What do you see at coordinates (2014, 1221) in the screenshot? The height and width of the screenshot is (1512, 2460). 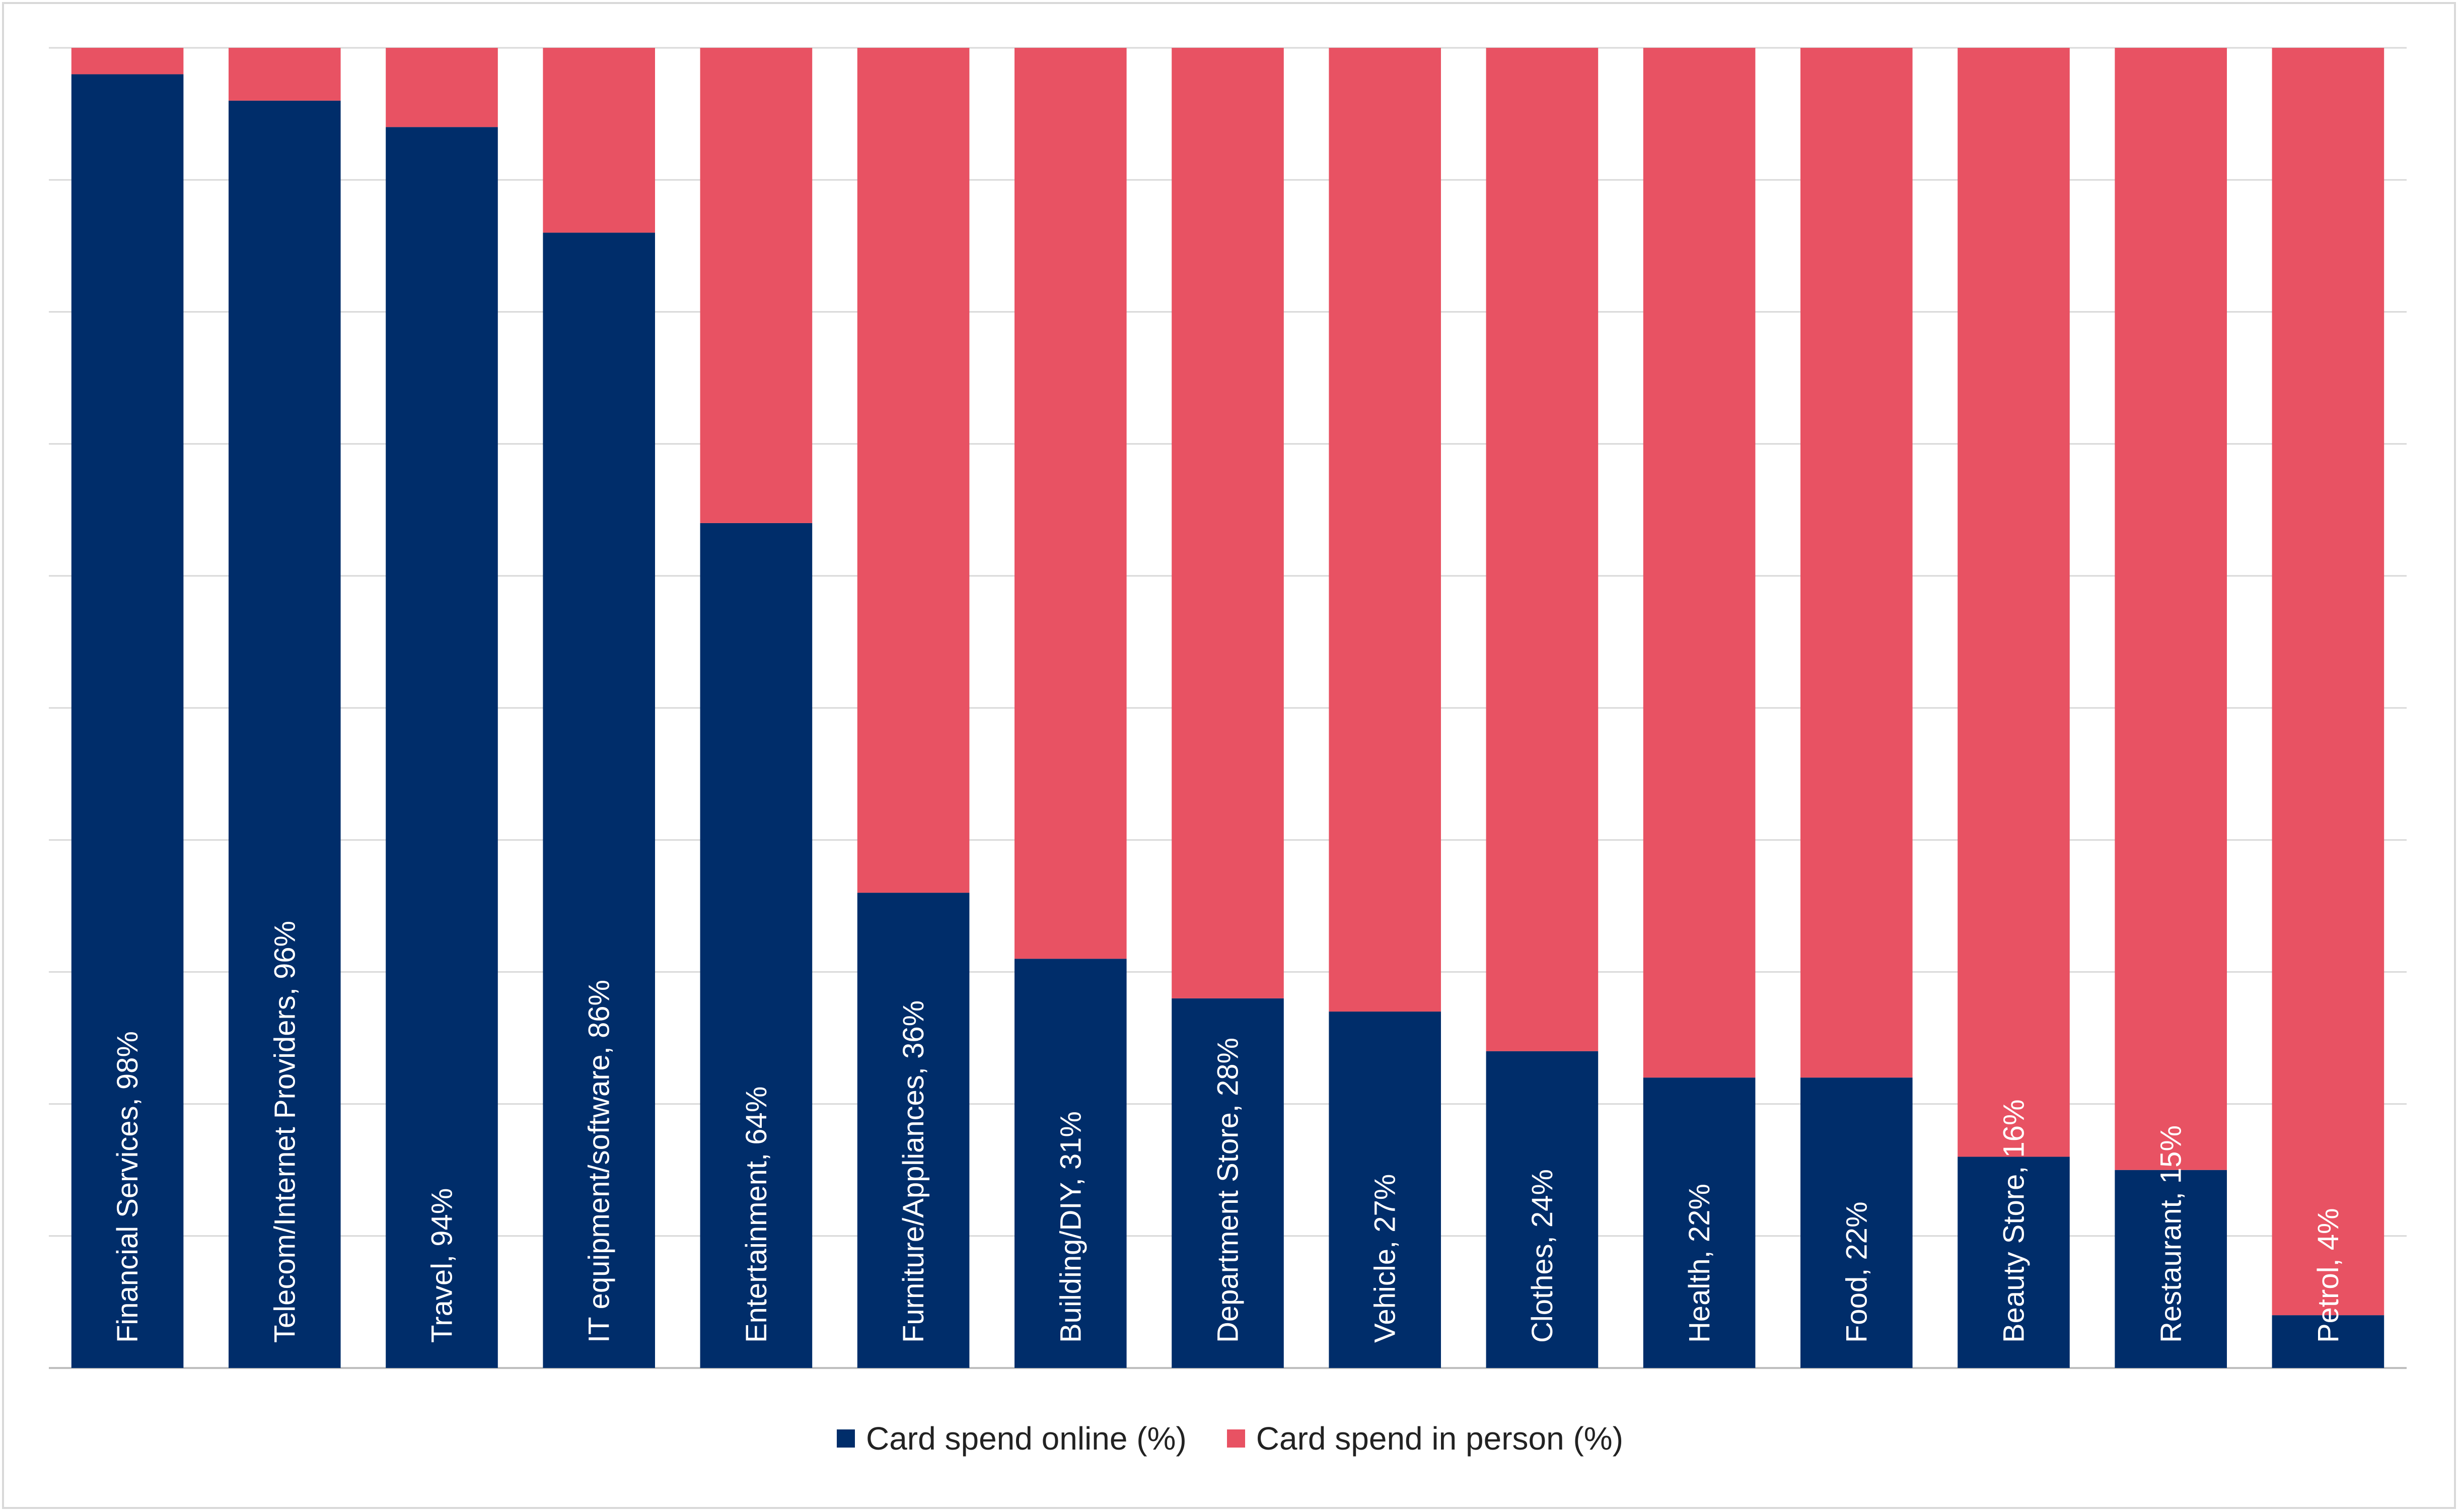 I see `data-label-12: Beauty Store, 16%` at bounding box center [2014, 1221].